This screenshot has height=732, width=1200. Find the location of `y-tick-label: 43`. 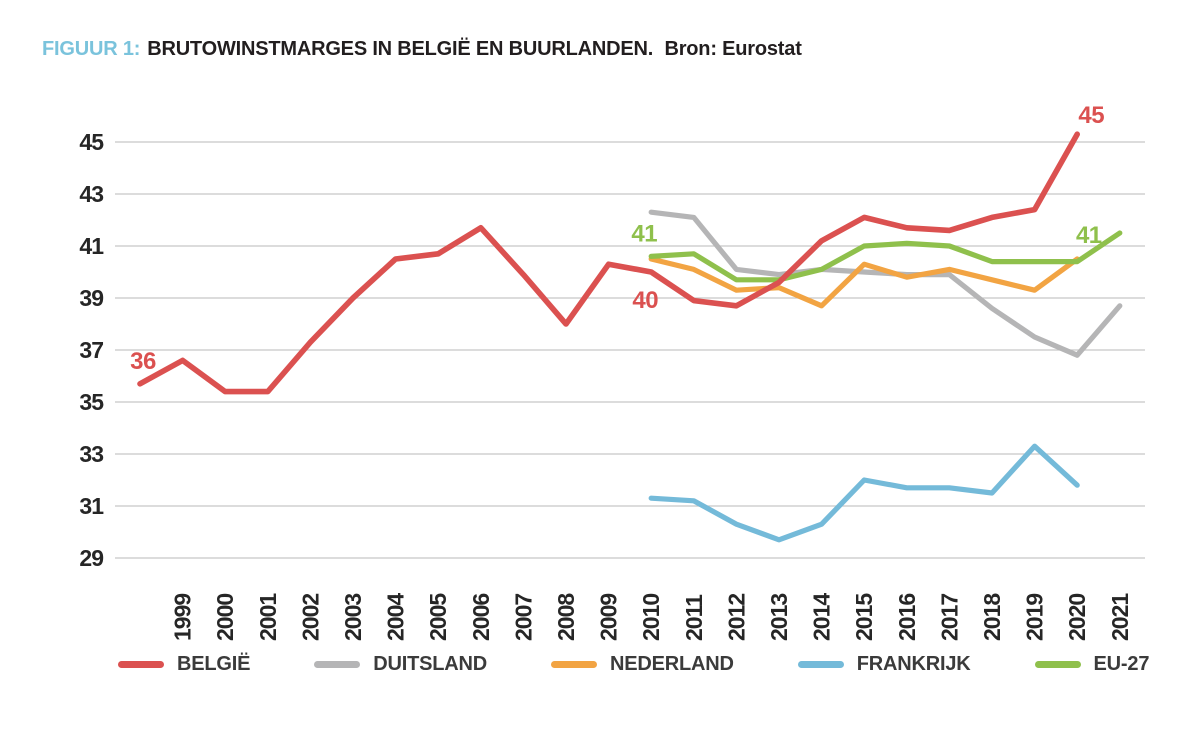

y-tick-label: 43 is located at coordinates (91, 194).